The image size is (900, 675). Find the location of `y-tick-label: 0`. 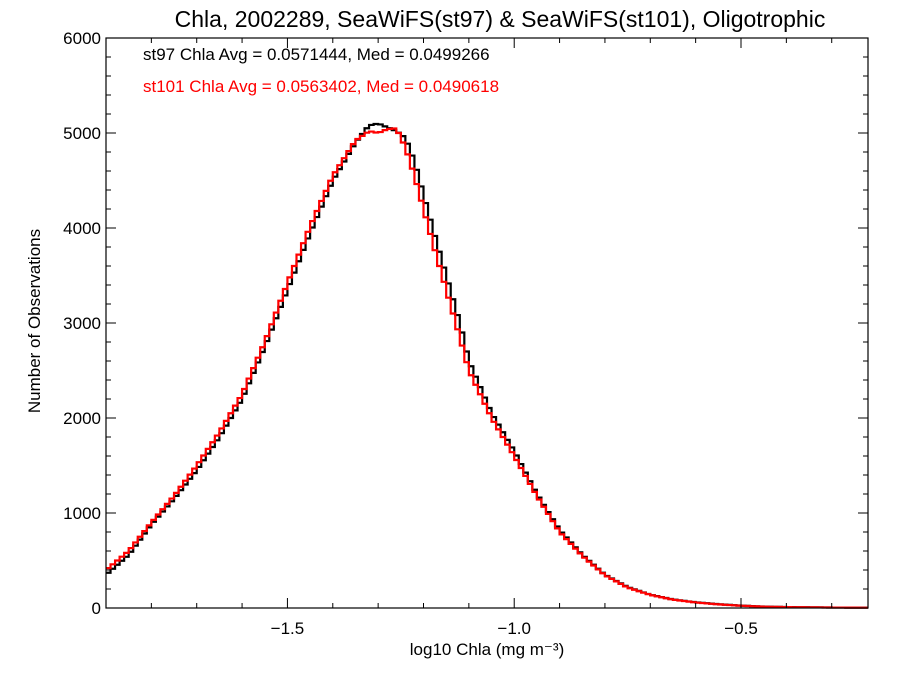

y-tick-label: 0 is located at coordinates (96, 608).